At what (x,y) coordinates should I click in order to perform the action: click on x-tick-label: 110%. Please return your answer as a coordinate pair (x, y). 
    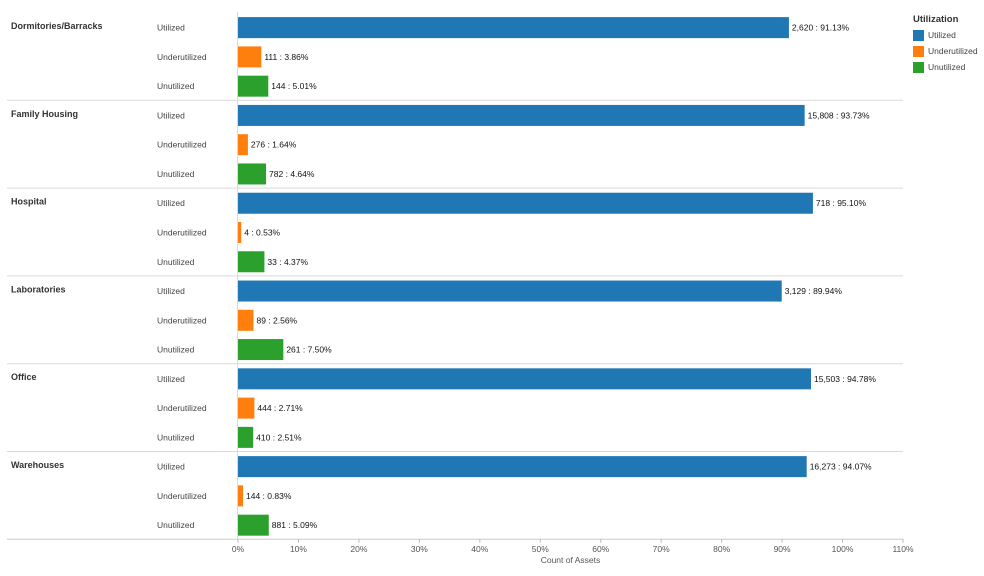
    Looking at the image, I should click on (903, 549).